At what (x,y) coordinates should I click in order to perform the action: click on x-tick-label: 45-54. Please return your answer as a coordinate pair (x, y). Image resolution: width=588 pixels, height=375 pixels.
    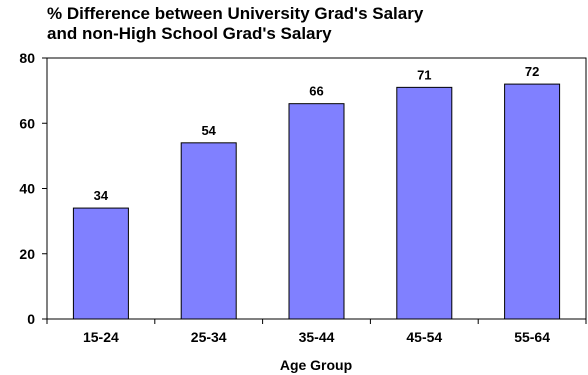
    Looking at the image, I should click on (424, 337).